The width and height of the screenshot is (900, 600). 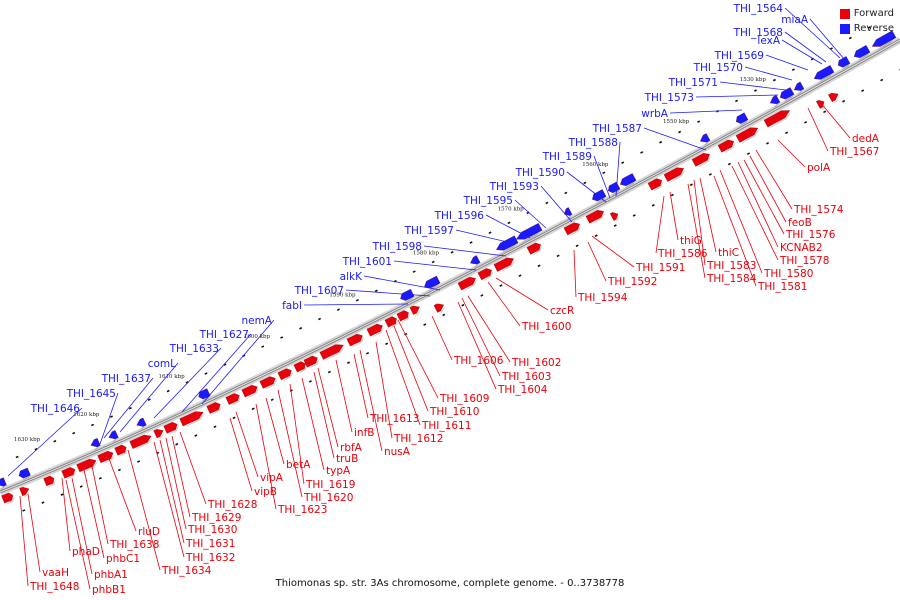 What do you see at coordinates (655, 114) in the screenshot?
I see `gene-label: wrbA` at bounding box center [655, 114].